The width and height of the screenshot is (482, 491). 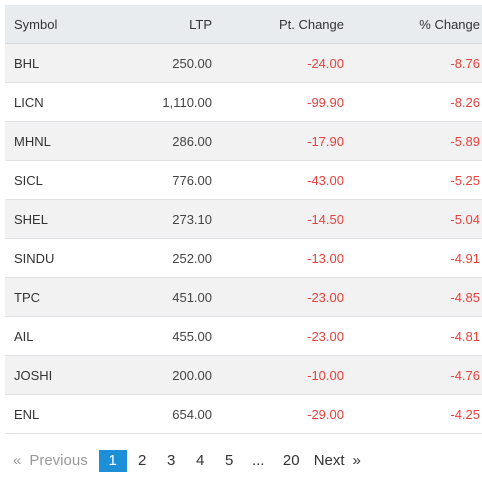 What do you see at coordinates (413, 24) in the screenshot?
I see `column-header-pct-change: % Change` at bounding box center [413, 24].